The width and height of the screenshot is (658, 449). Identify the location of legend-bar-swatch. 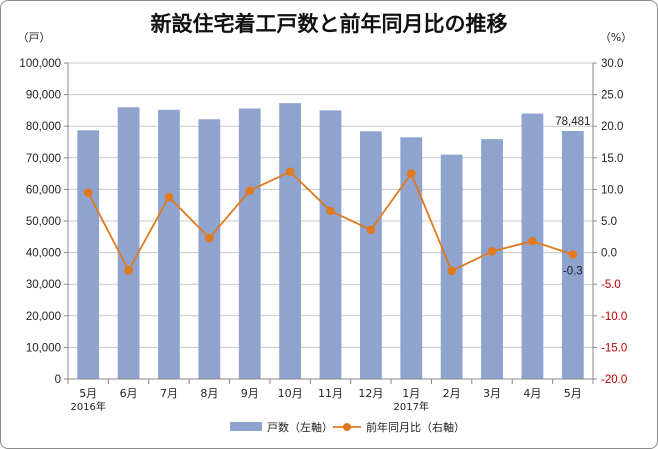
(246, 426).